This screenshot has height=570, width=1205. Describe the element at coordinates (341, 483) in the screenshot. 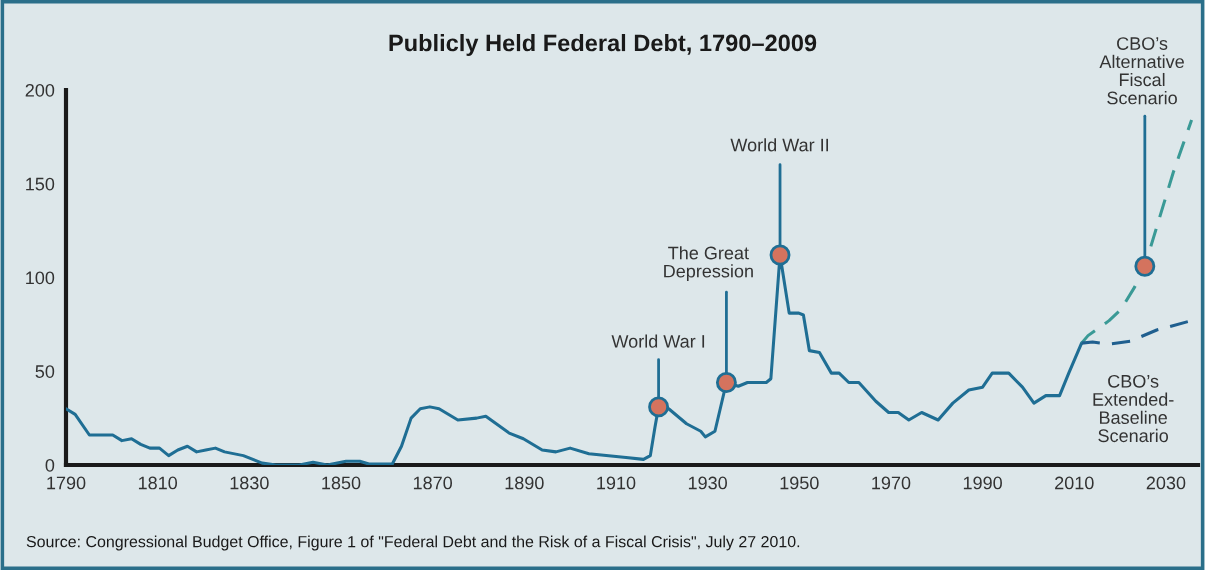

I see `x-tick-label: 1850` at that location.